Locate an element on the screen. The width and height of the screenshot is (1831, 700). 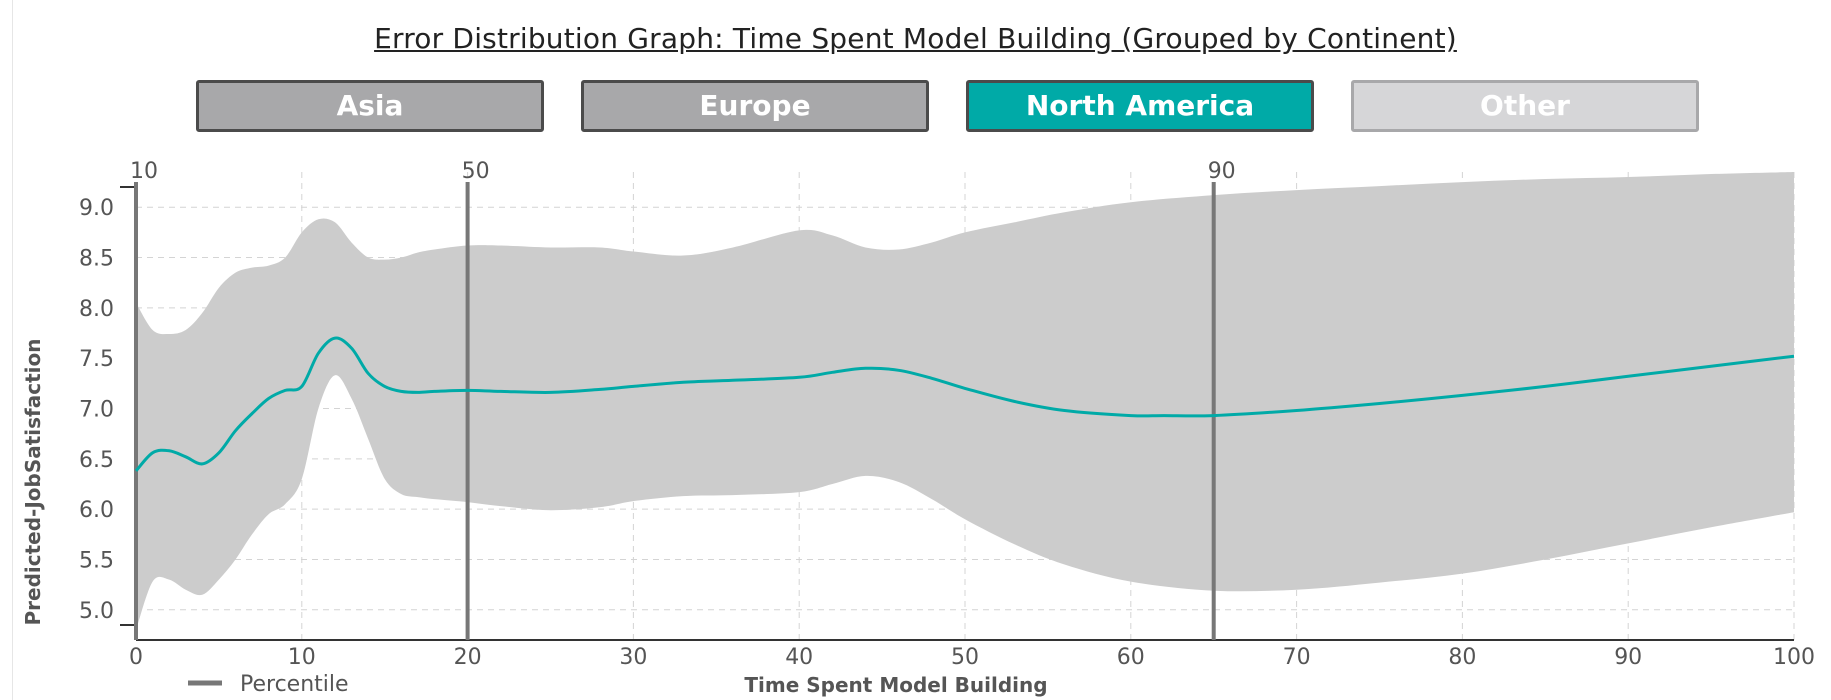
page-edge-rule is located at coordinates (12, 350).